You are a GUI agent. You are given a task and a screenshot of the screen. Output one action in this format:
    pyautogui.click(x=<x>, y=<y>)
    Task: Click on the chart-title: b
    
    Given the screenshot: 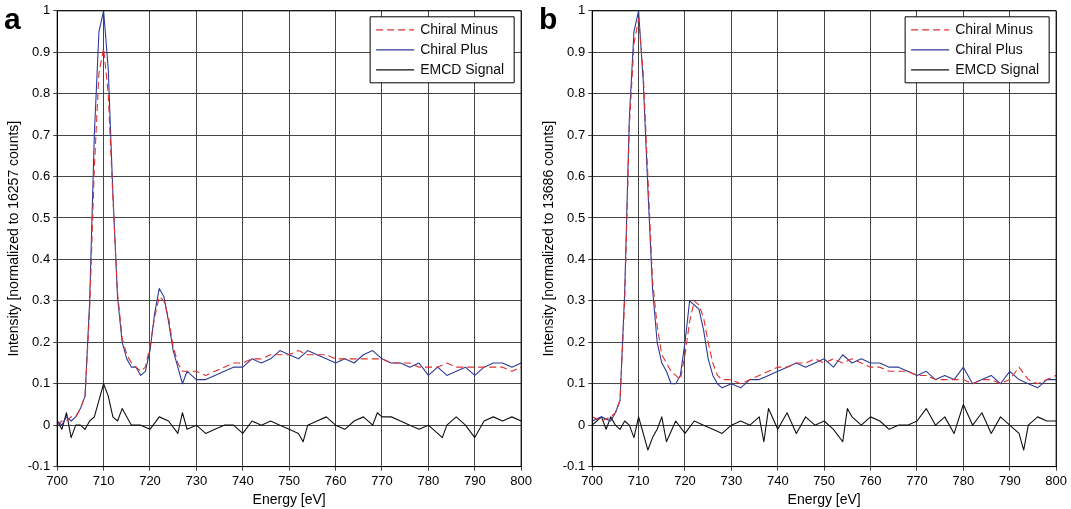 What is the action you would take?
    pyautogui.click(x=548, y=19)
    